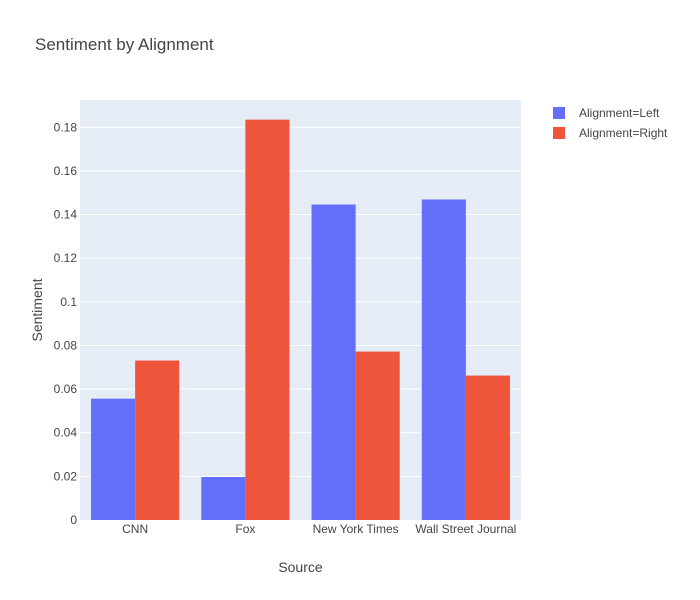 The width and height of the screenshot is (700, 600). I want to click on x-tick-label: CNN, so click(135, 529).